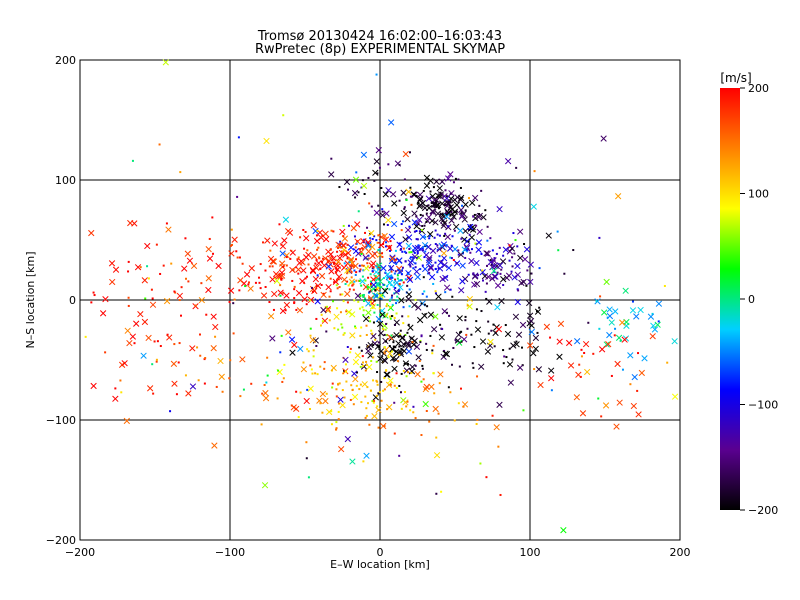 Image resolution: width=800 pixels, height=600 pixels. Describe the element at coordinates (758, 88) in the screenshot. I see `colorbar-tick-label: 200` at that location.